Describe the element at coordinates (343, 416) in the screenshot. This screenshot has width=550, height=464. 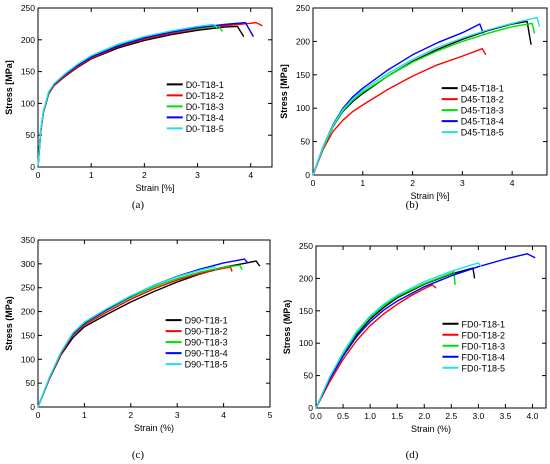
I see `x-tick-label: 0.5` at that location.